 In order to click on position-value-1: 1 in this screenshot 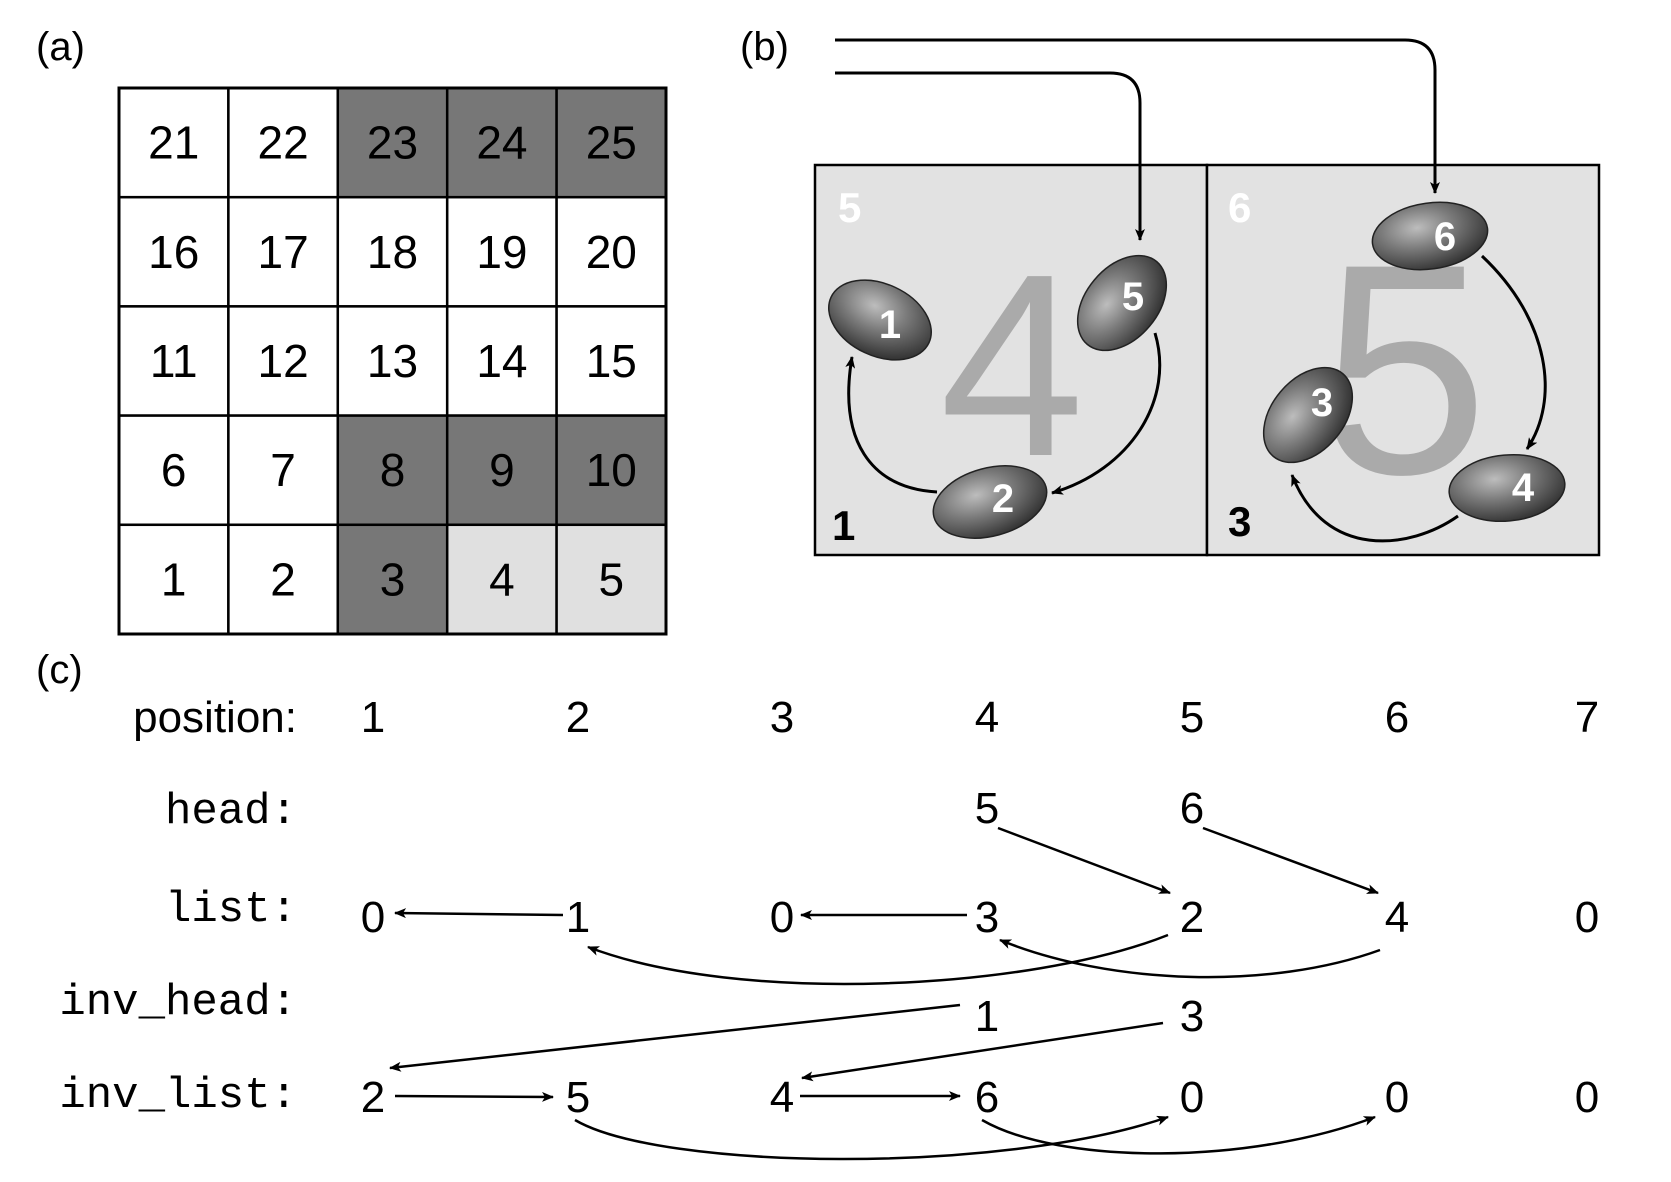, I will do `click(373, 717)`.